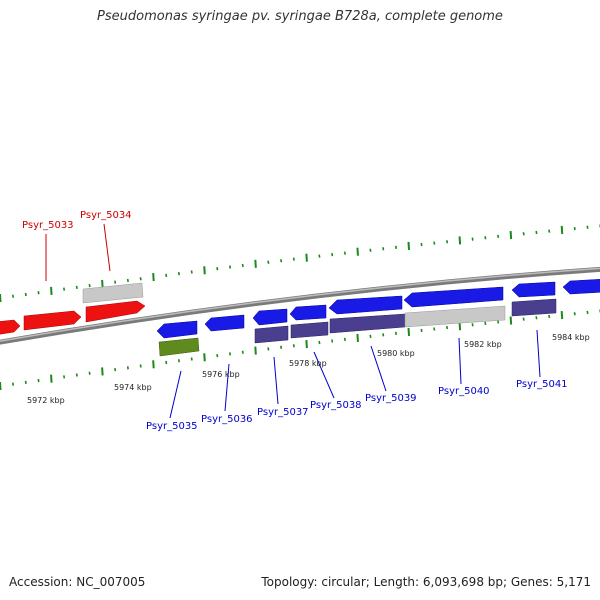  Describe the element at coordinates (227, 419) in the screenshot. I see `gene-label-psyr-5036: Psyr_5036` at that location.